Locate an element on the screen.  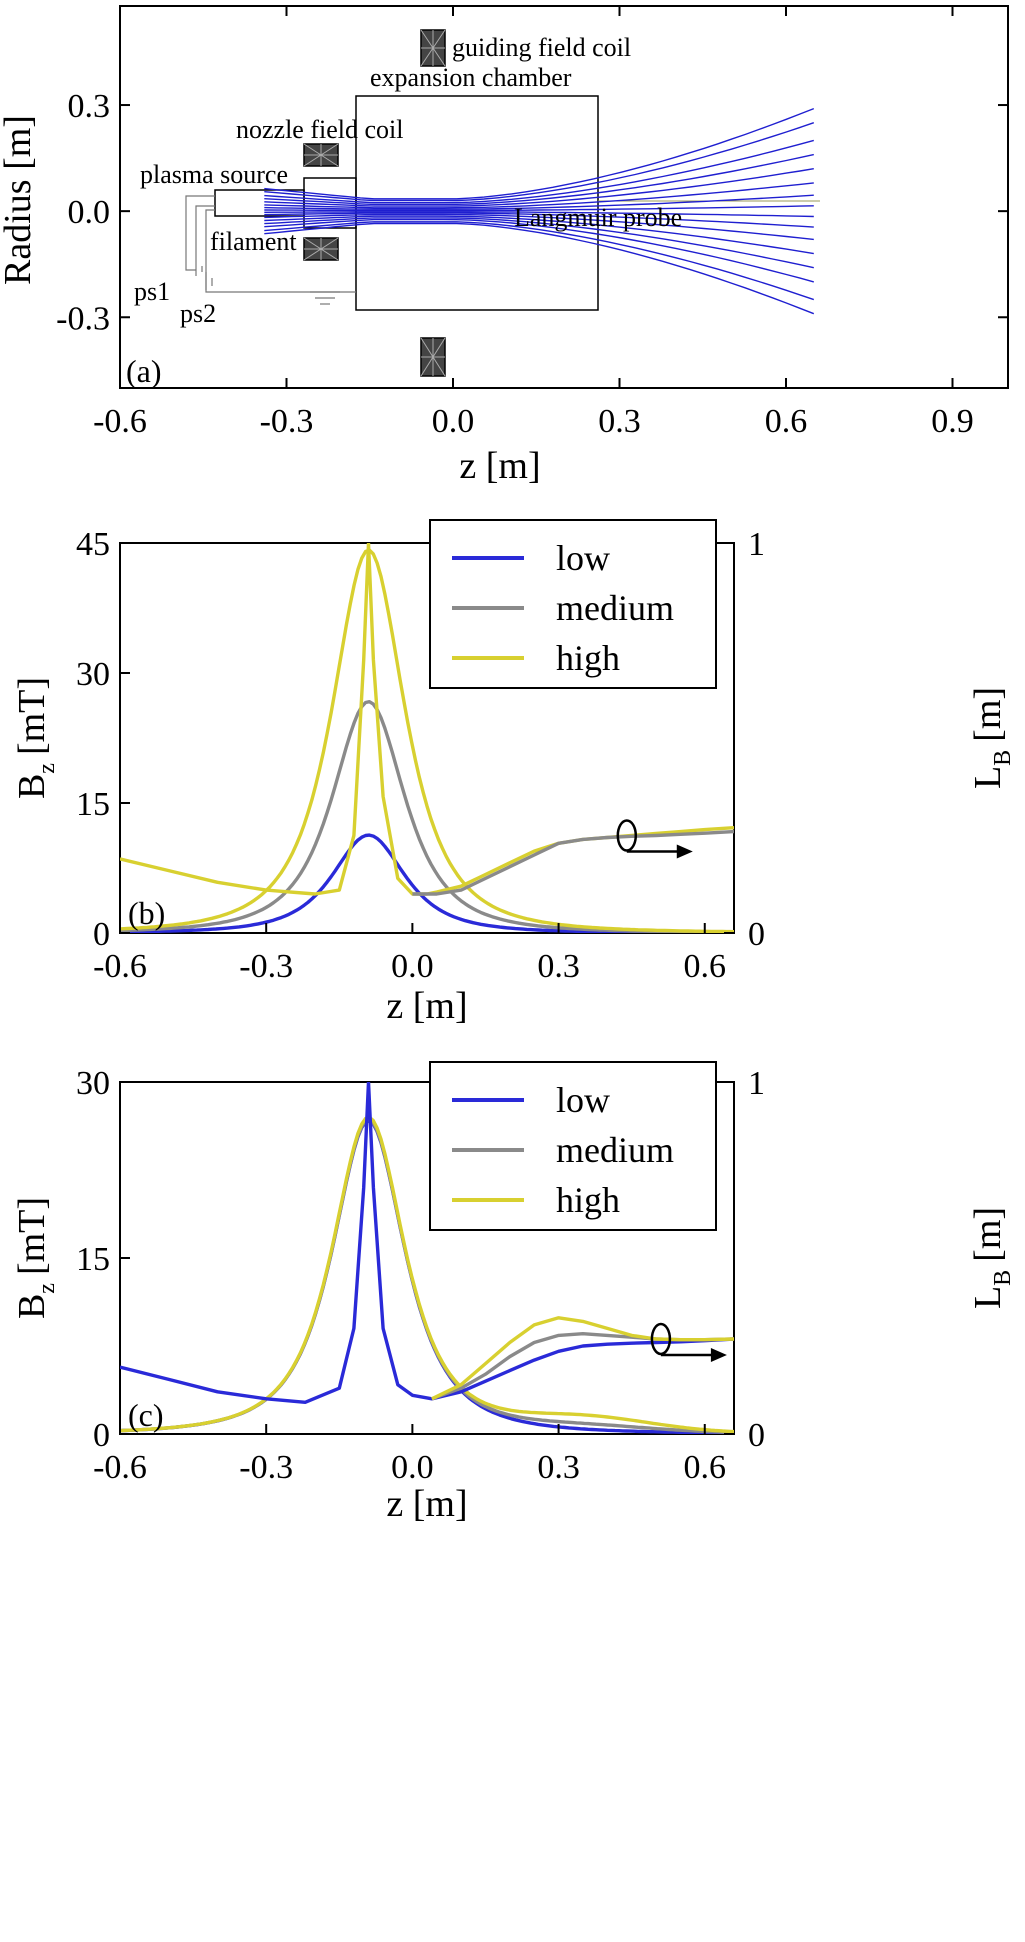
b-xtick-label-1: -0.3 is located at coordinates (266, 966).